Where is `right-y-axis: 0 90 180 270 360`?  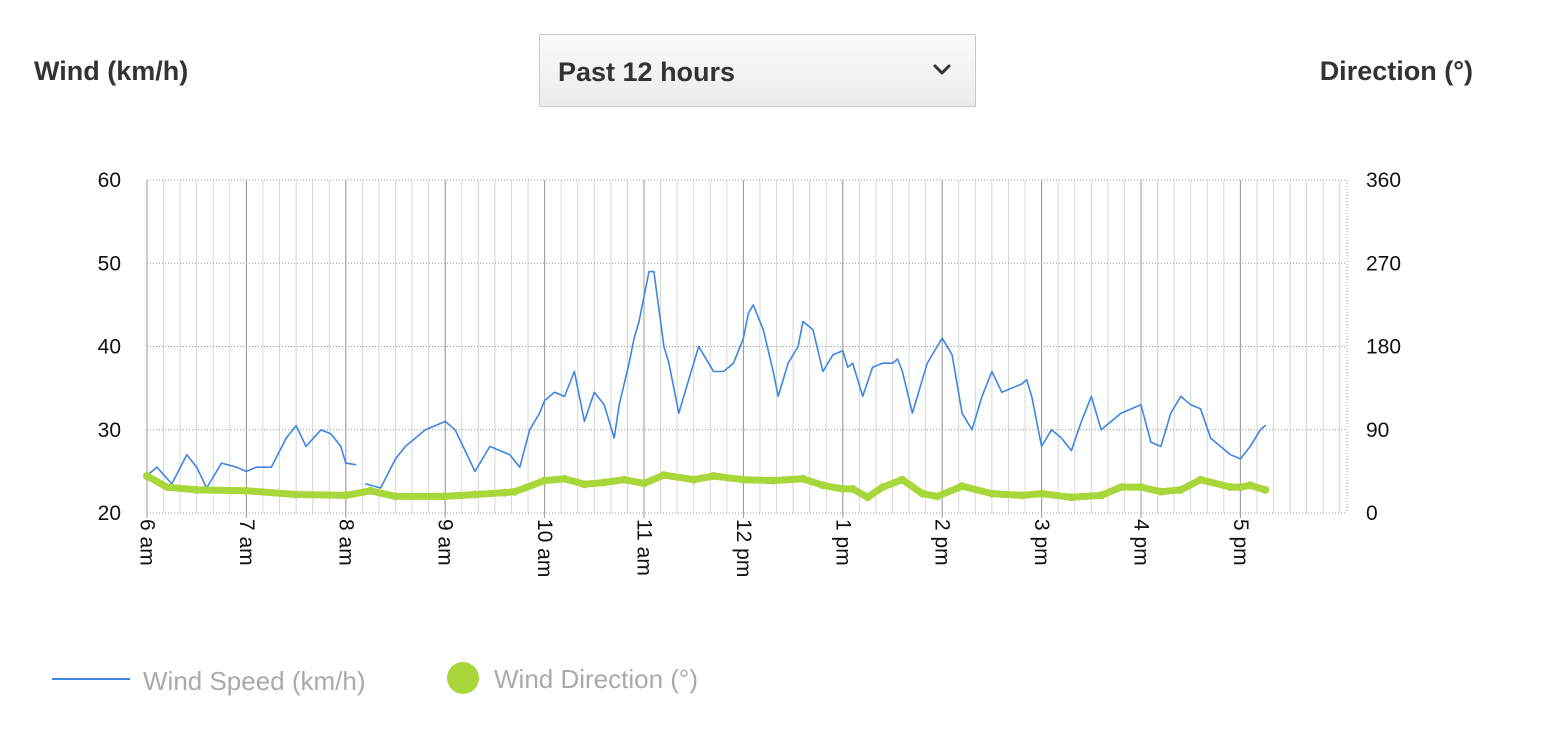
right-y-axis: 0 90 180 270 360 is located at coordinates (1383, 347).